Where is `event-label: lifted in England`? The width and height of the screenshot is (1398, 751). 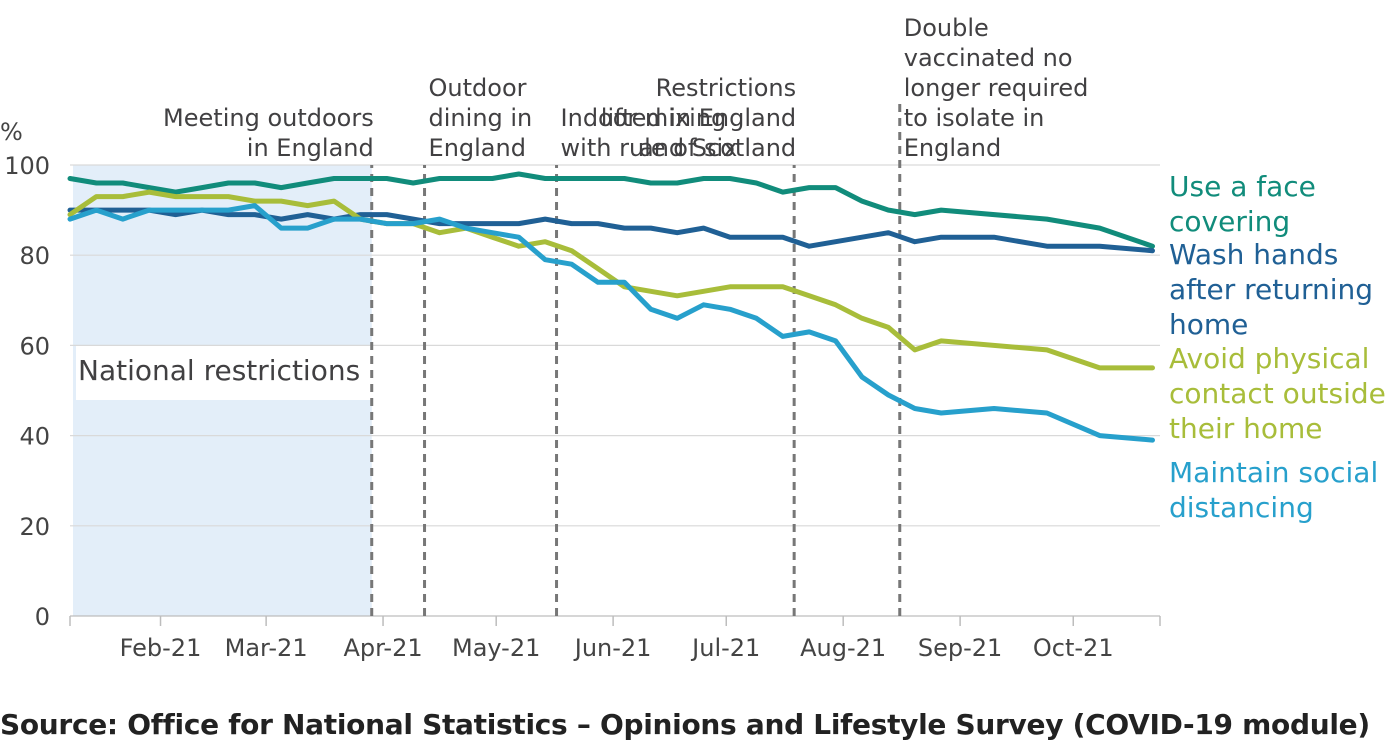
event-label: lifted in England is located at coordinates (698, 118).